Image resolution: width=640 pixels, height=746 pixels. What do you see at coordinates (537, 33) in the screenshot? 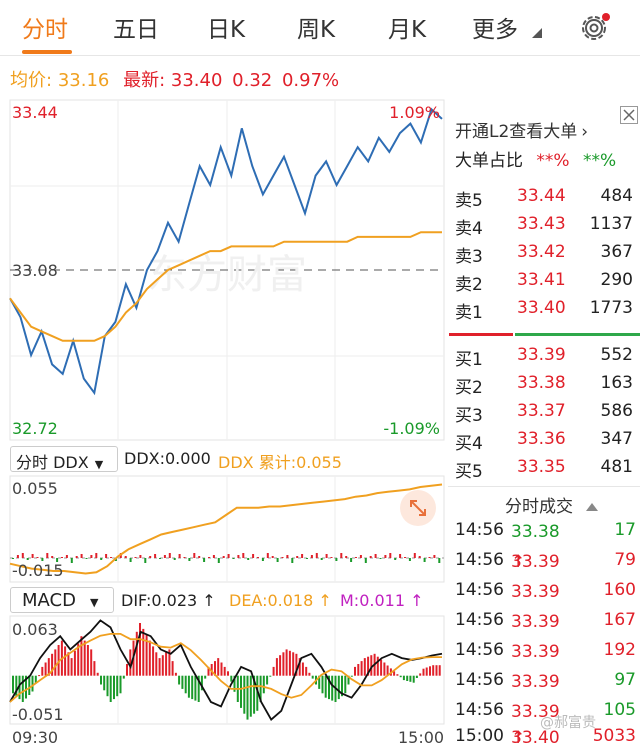
I see `triangle-down-icon` at bounding box center [537, 33].